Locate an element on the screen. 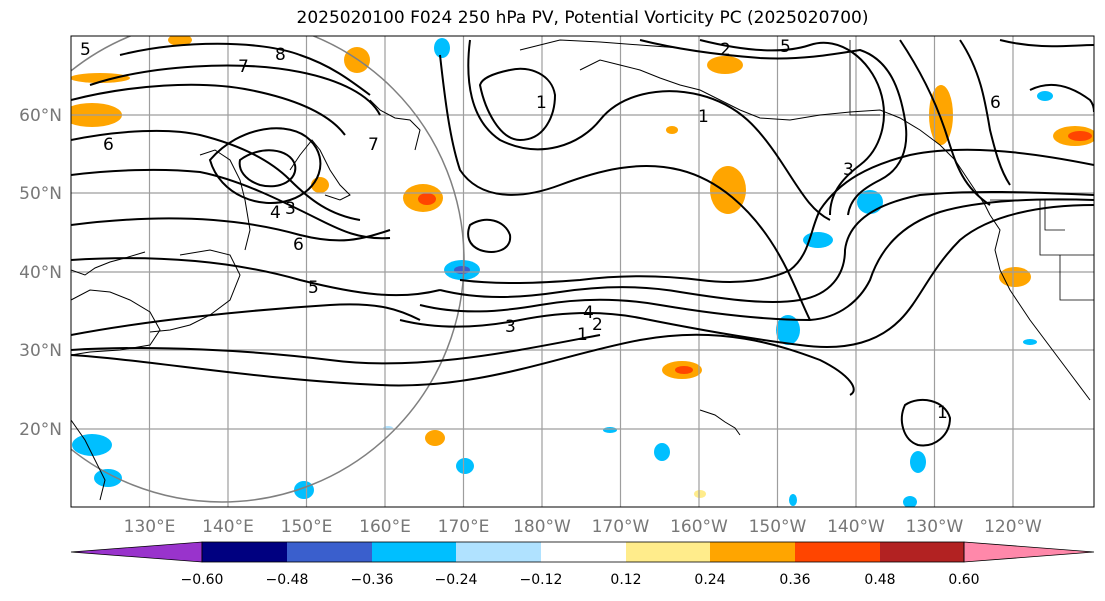 This screenshot has height=601, width=1105. latitude-labels: 60°N 50°N 40°N 30°N 20°N is located at coordinates (40, 273).